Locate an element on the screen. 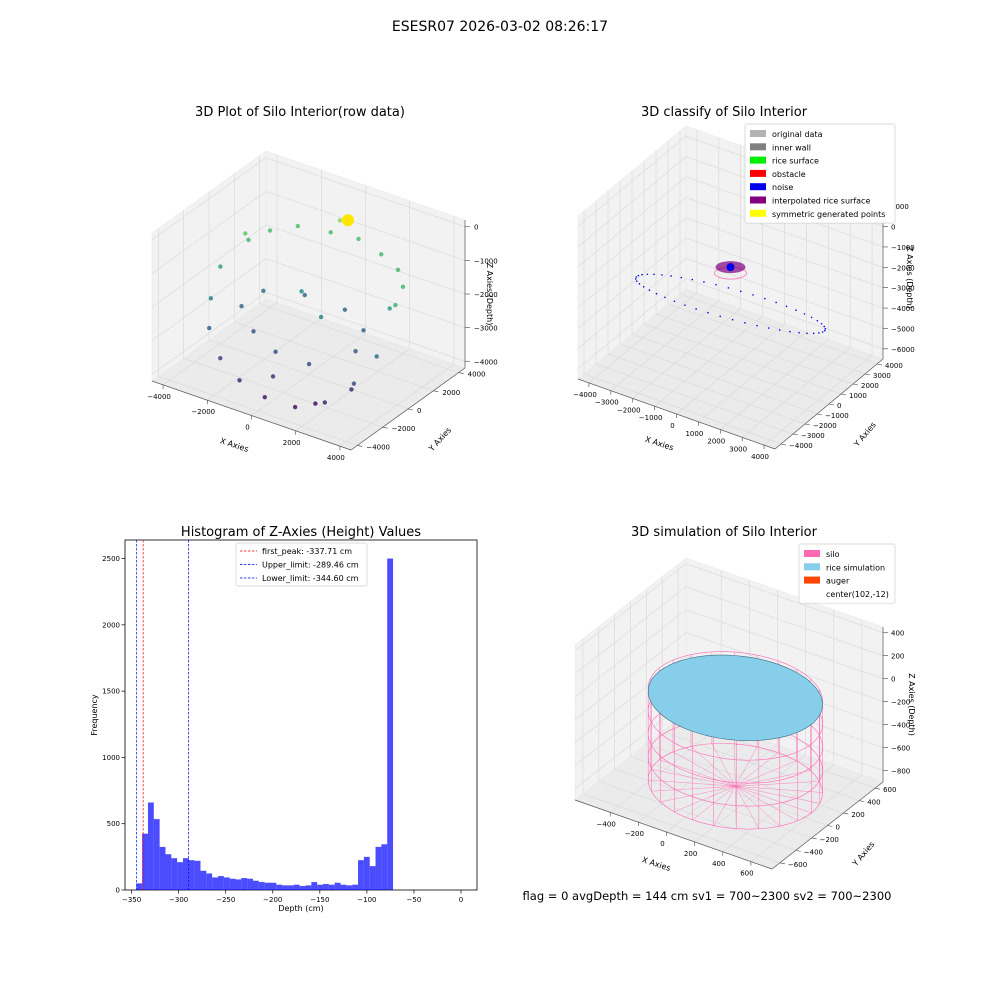 This screenshot has width=1000, height=1000. chart-1-z-axis-label: Z Axies (Depth) is located at coordinates (489, 294).